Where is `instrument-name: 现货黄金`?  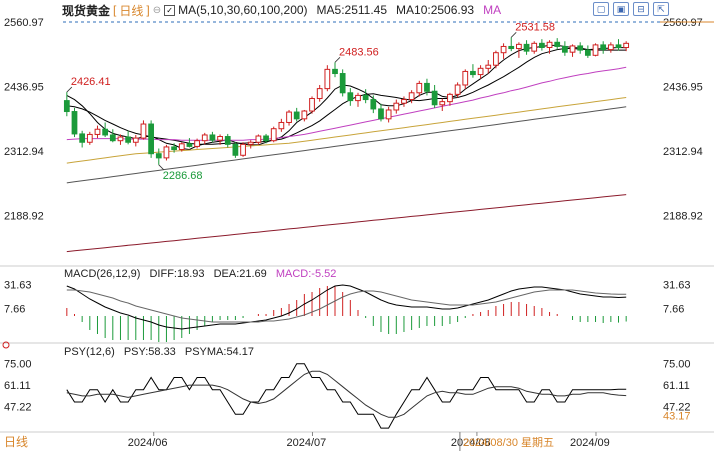
instrument-name: 现货黄金 is located at coordinates (86, 10).